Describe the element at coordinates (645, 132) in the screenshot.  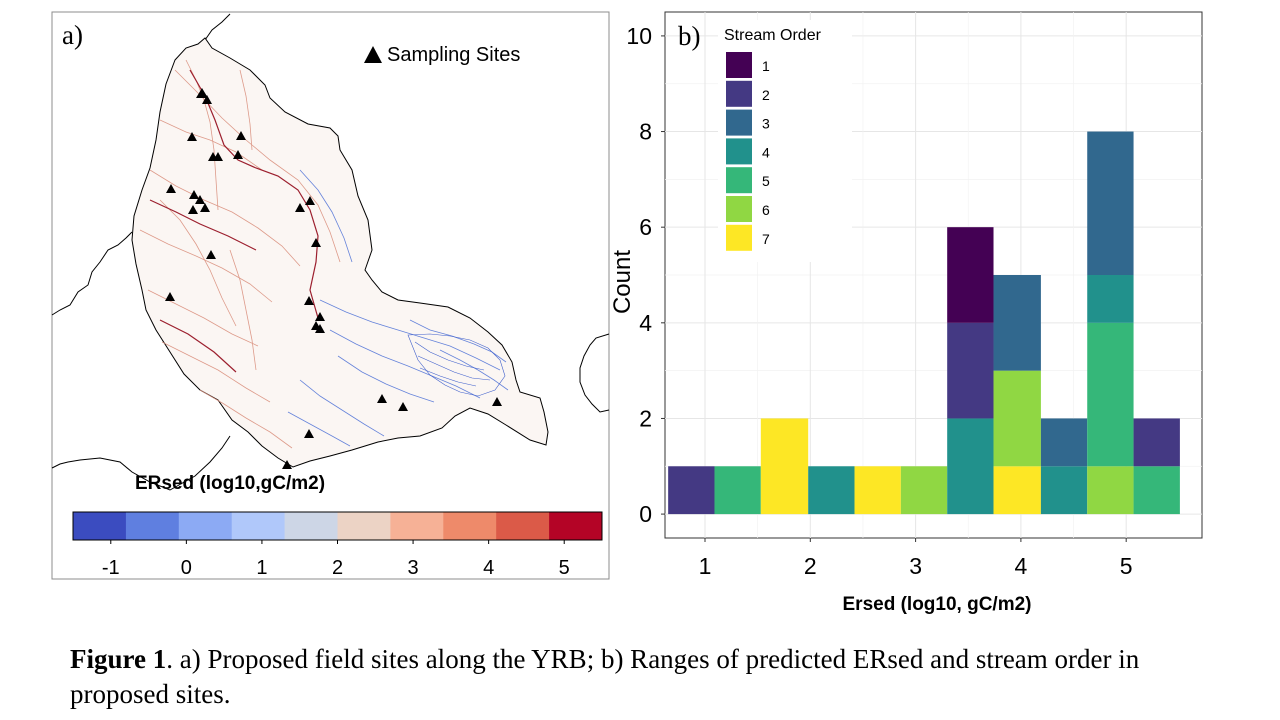
I see `y-tick-label: 8` at that location.